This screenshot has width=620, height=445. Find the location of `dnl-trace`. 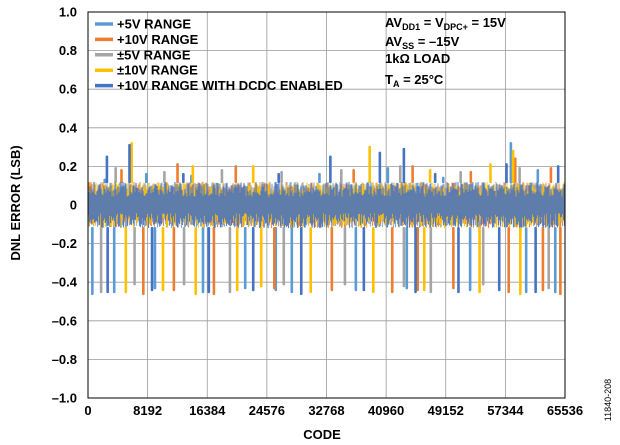

dnl-trace is located at coordinates (326, 205).